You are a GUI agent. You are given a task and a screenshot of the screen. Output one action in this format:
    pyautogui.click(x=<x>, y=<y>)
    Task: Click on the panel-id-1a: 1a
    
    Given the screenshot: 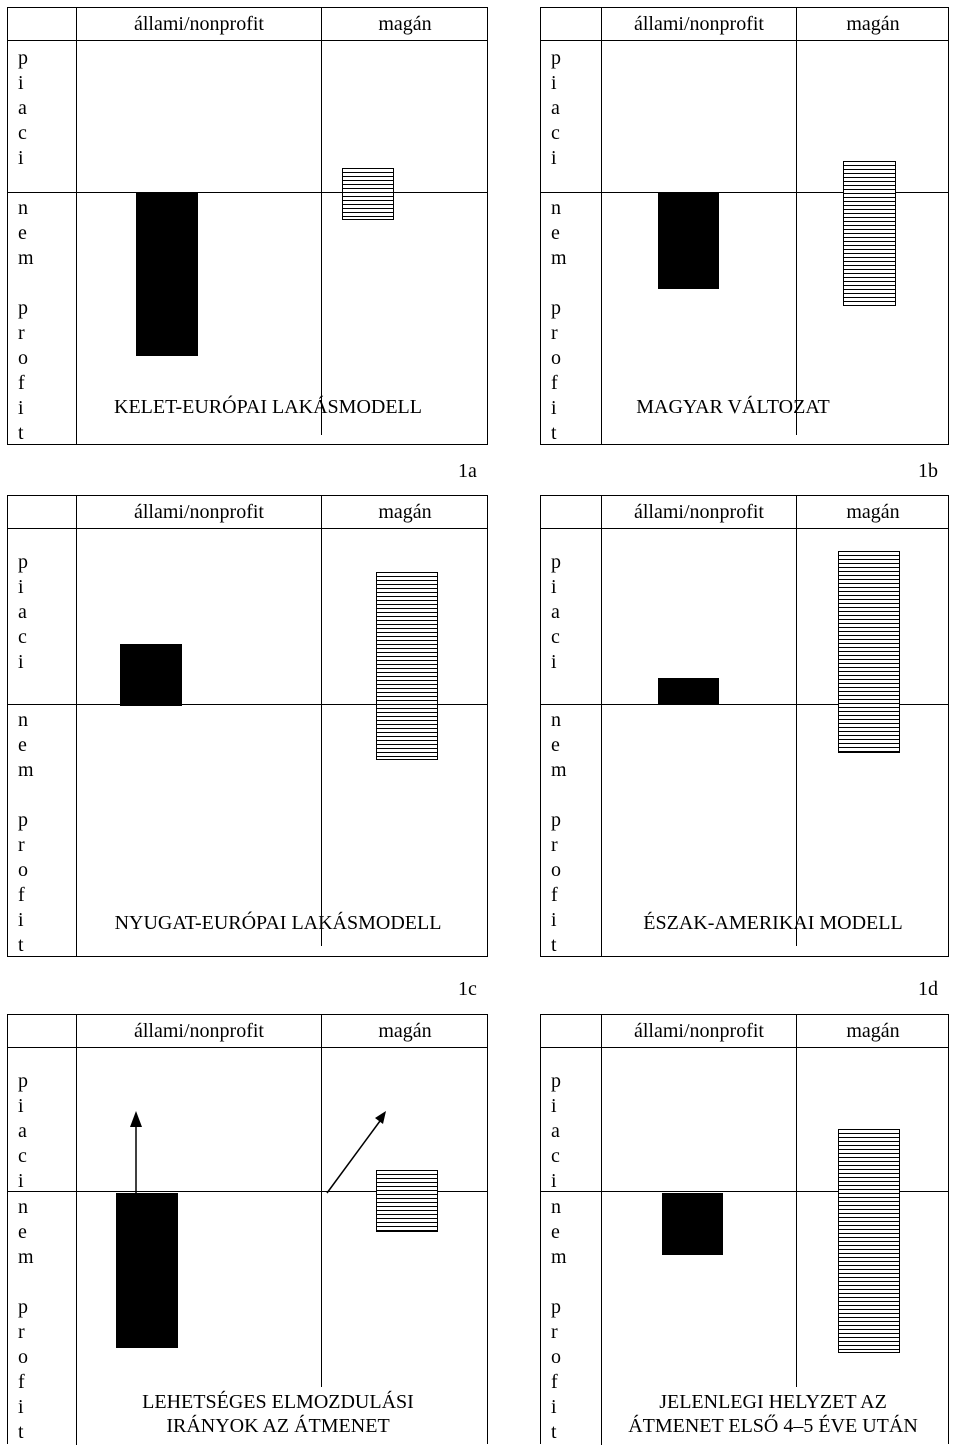 What is the action you would take?
    pyautogui.click(x=467, y=471)
    